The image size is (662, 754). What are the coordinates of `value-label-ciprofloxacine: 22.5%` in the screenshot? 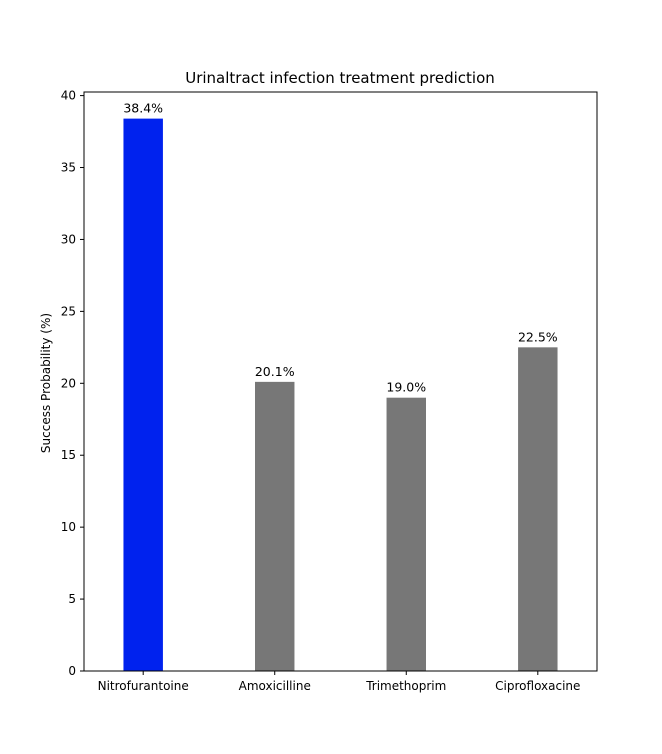 It's located at (538, 336).